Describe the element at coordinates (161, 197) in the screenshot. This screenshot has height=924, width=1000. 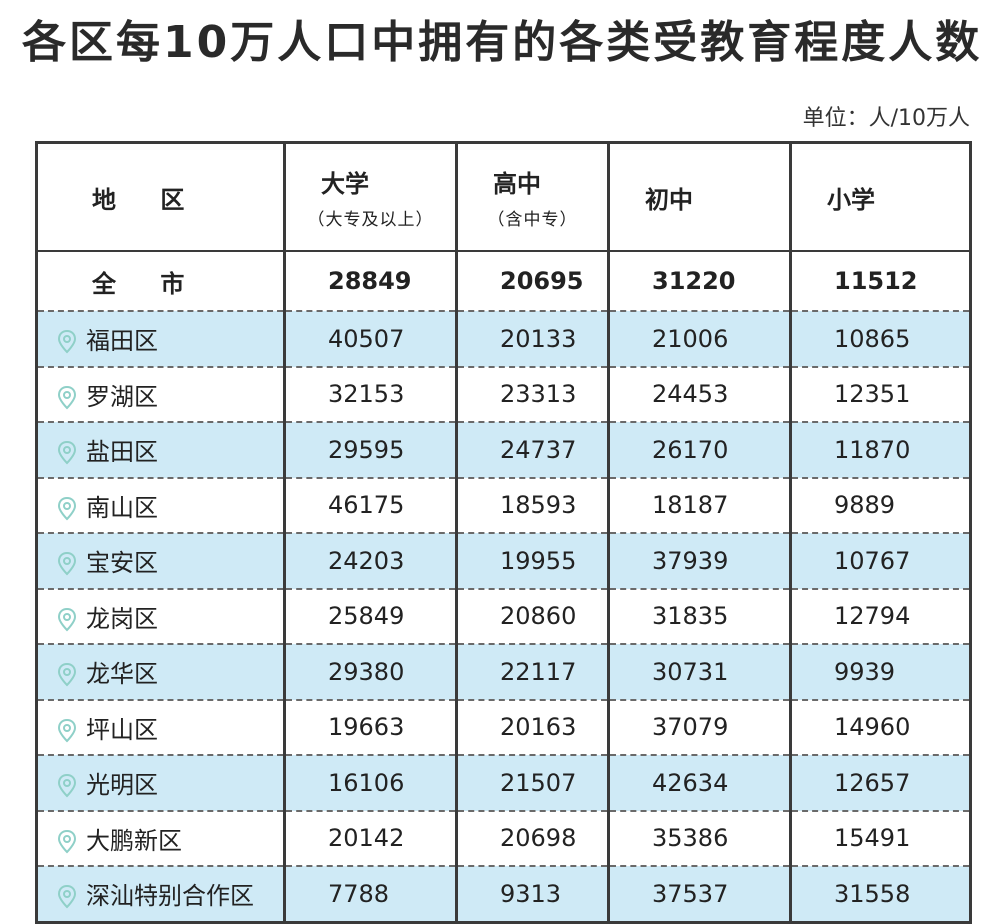
I see `header-region: 地 区` at that location.